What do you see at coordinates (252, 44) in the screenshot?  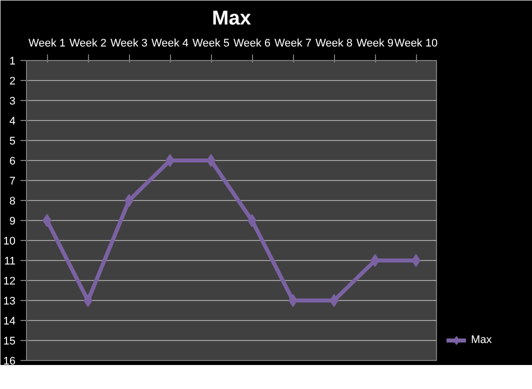 I see `x-tick-label: Week 6` at bounding box center [252, 44].